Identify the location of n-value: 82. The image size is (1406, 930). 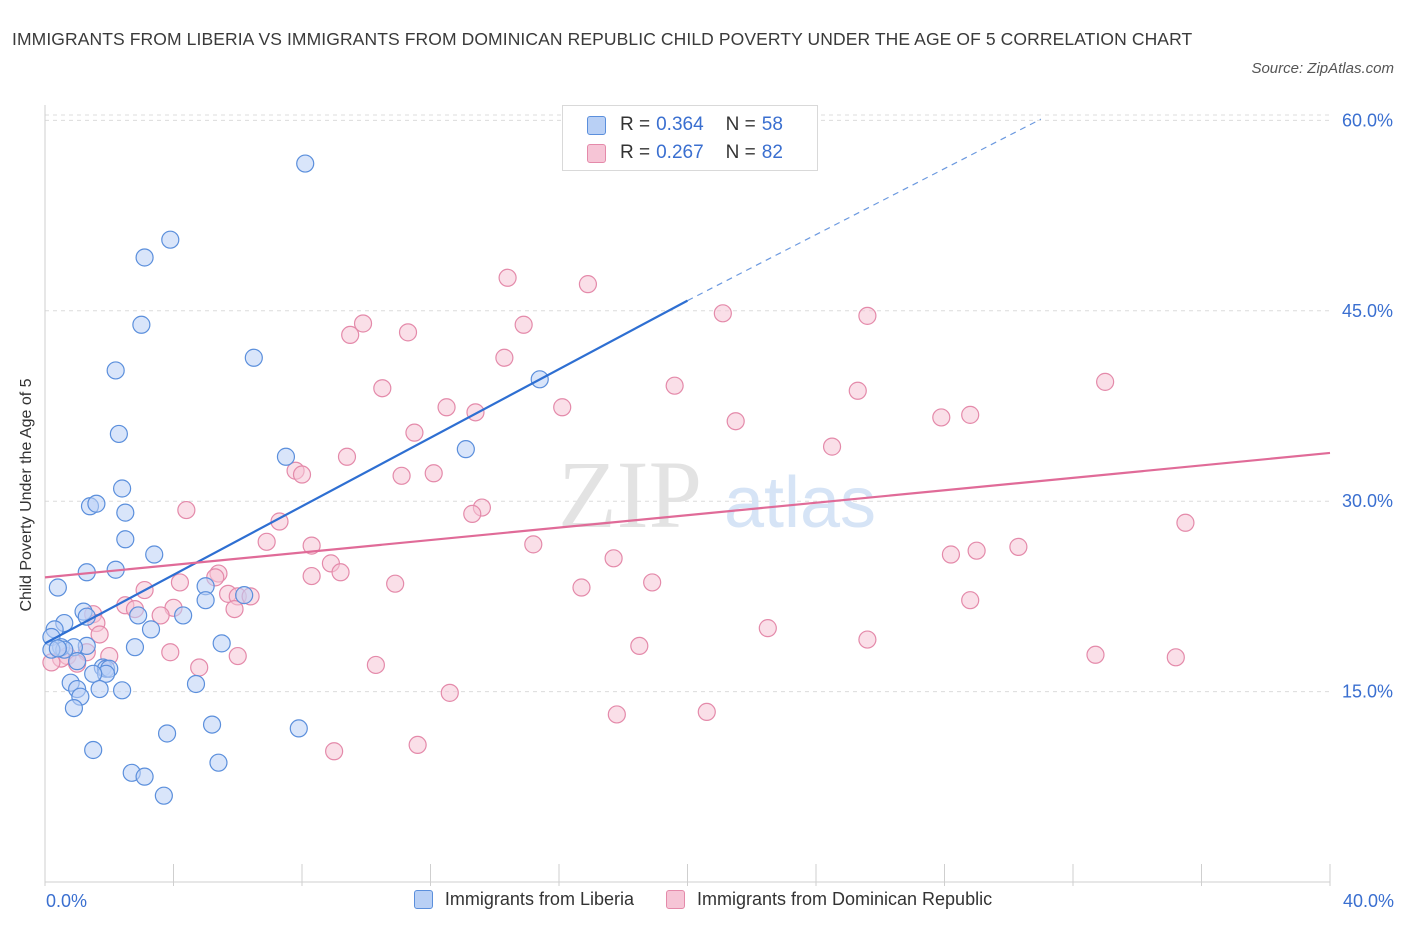
(772, 152).